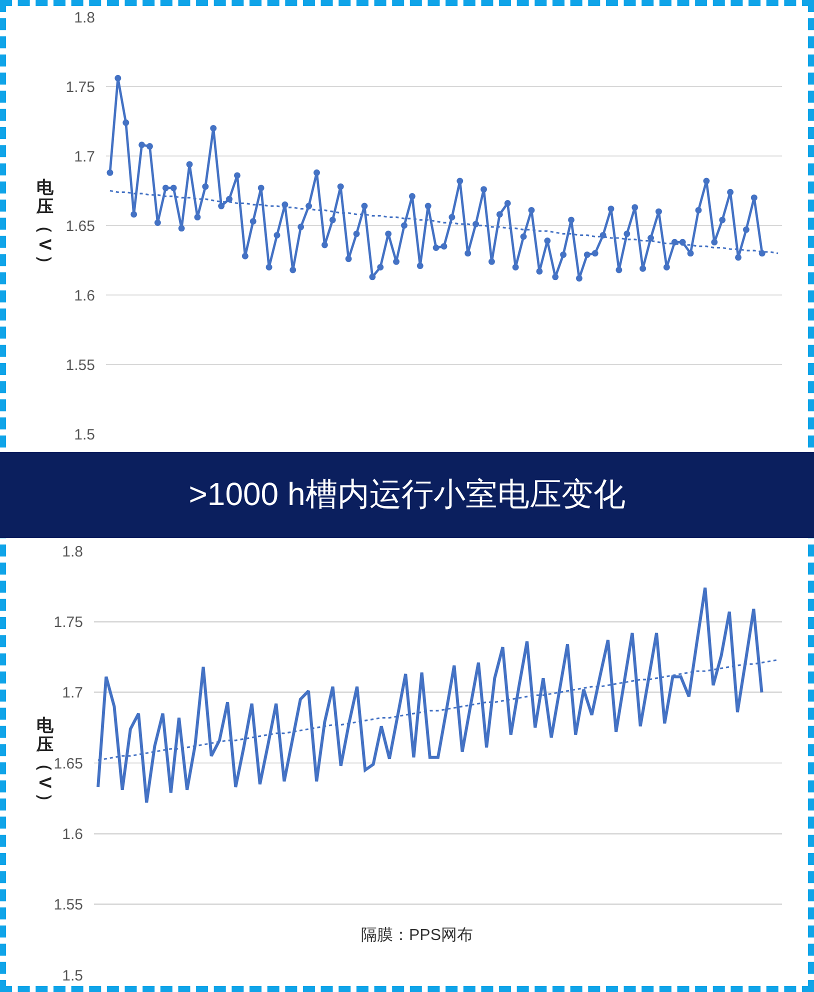 The image size is (814, 992). What do you see at coordinates (407, 495) in the screenshot?
I see `chart-title: >1000 h槽内运行小室电压变化` at bounding box center [407, 495].